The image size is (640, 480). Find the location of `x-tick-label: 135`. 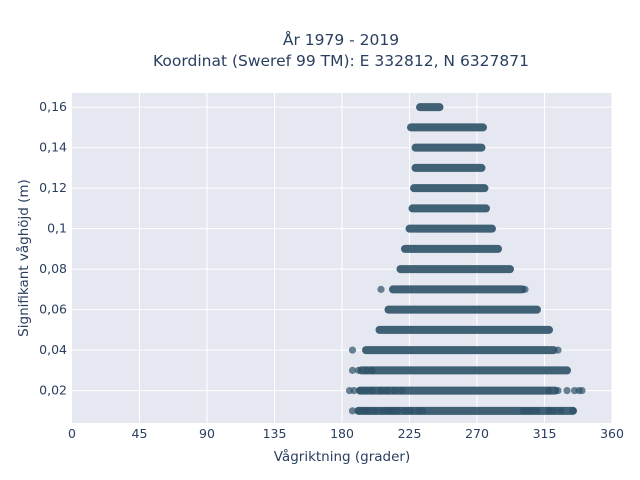

x-tick-label: 135 is located at coordinates (275, 433).